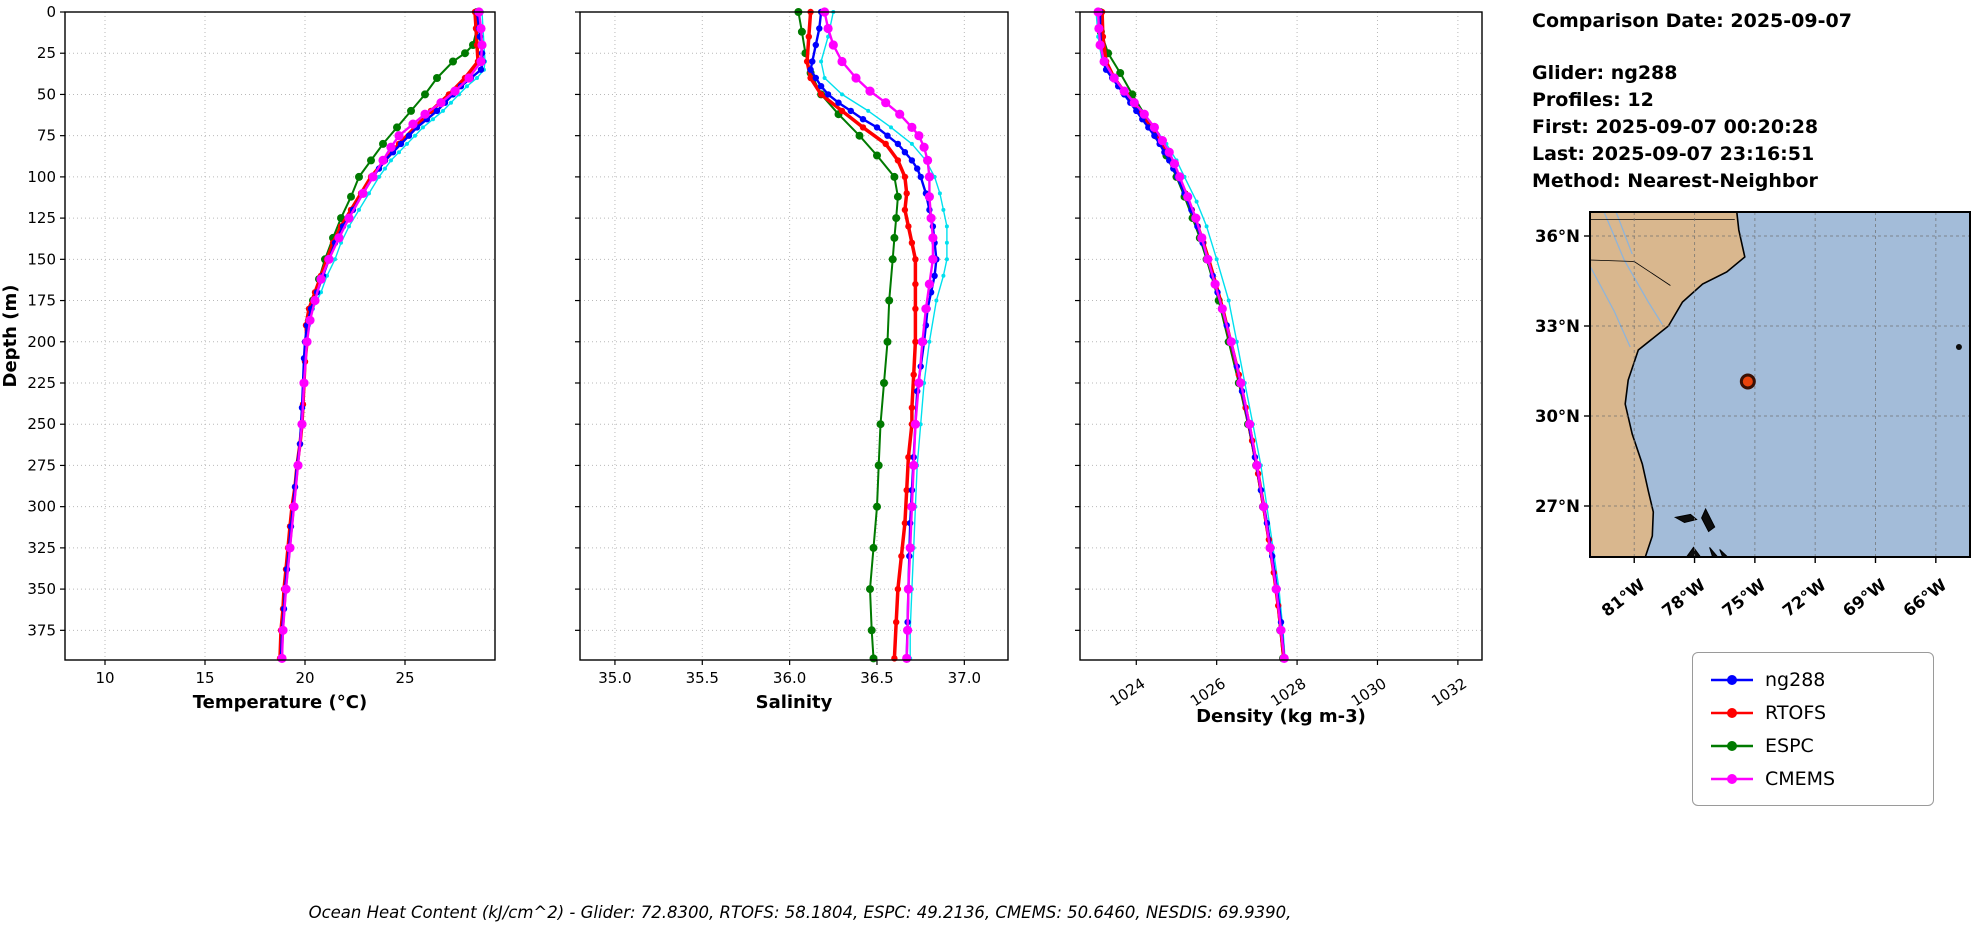 The height and width of the screenshot is (934, 1978). I want to click on legend-label: CMEMS, so click(1800, 778).